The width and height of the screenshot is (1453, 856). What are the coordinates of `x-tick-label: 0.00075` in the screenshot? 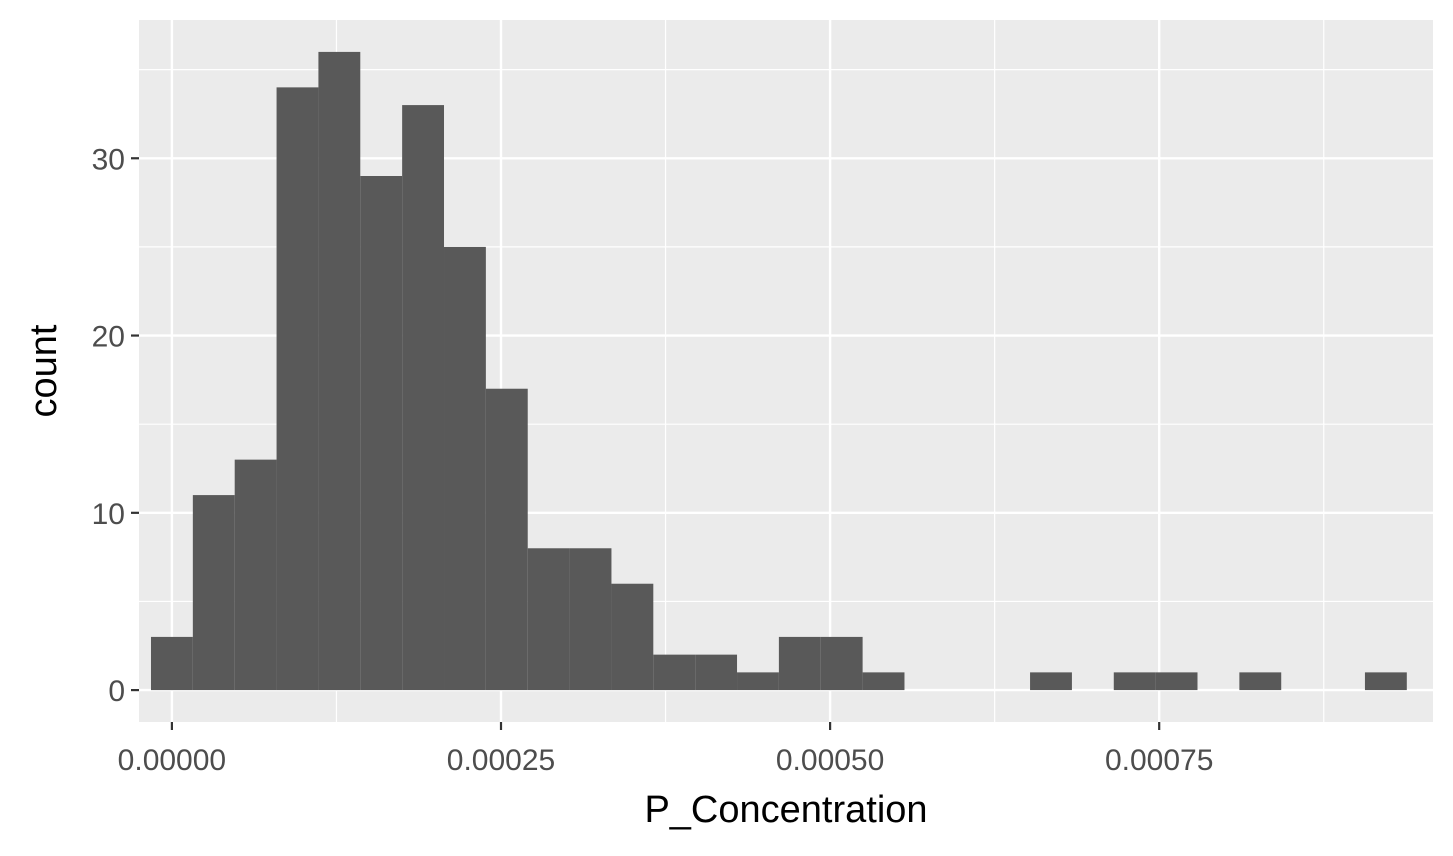 It's located at (1159, 760).